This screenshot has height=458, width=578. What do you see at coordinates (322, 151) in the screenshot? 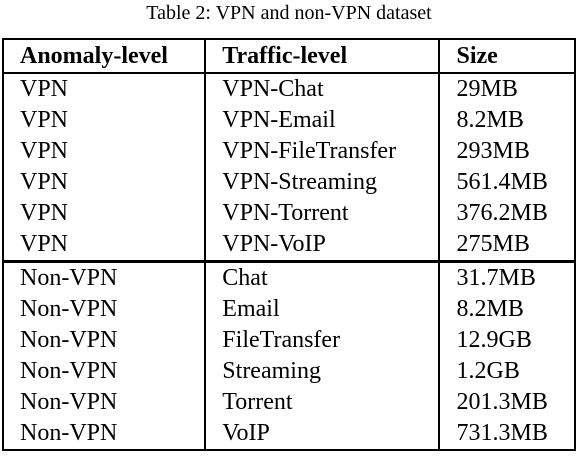
I see `table-cell: VPN-FileTransfer` at bounding box center [322, 151].